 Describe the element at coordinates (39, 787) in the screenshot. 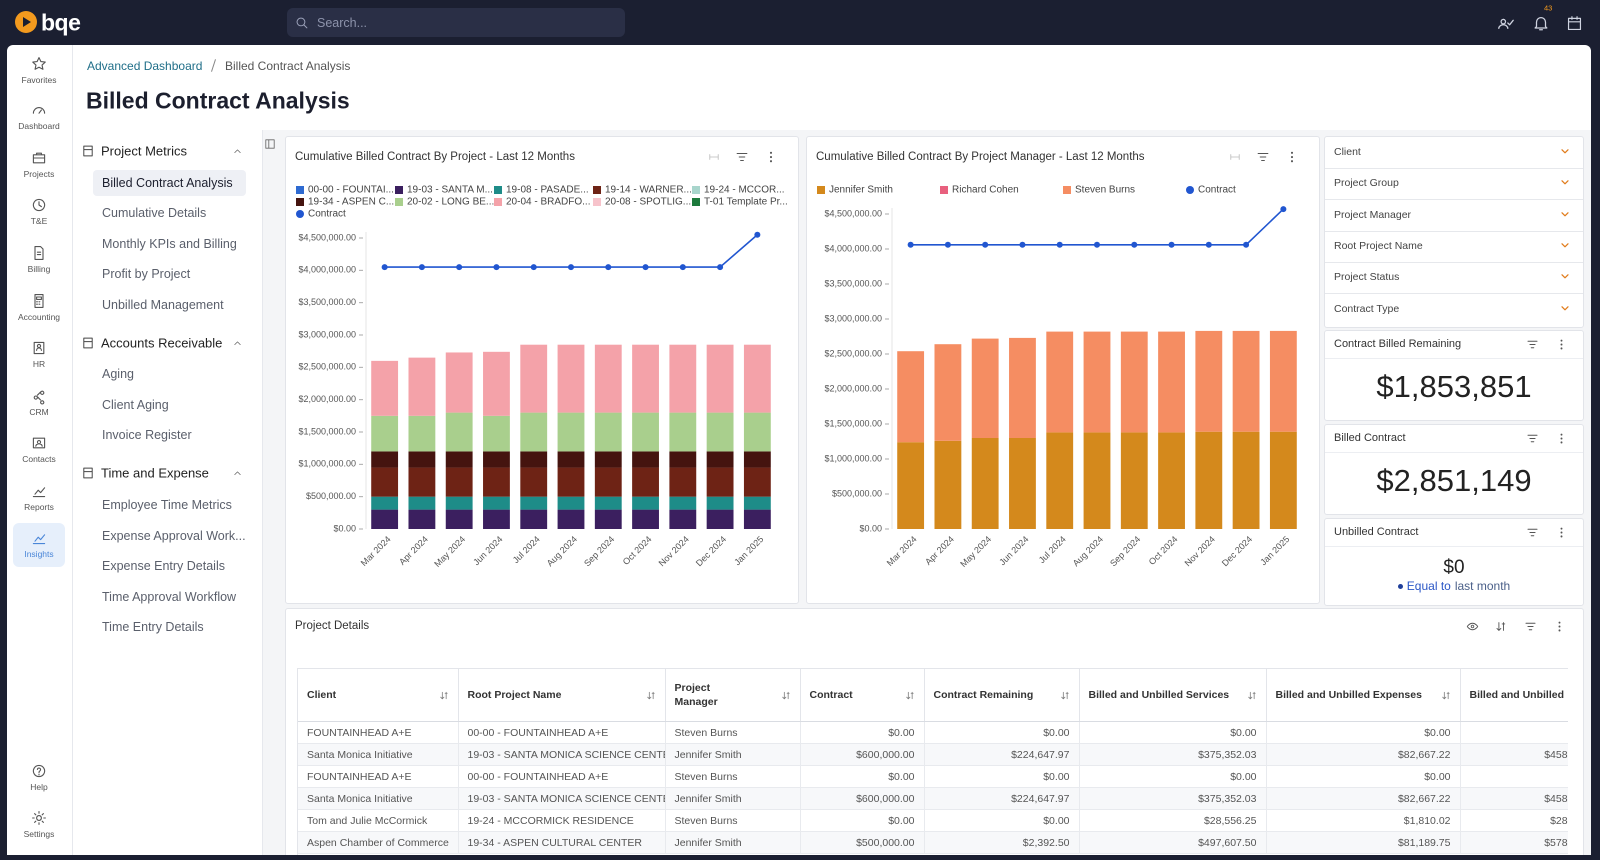

I see `rail-label: Help` at that location.